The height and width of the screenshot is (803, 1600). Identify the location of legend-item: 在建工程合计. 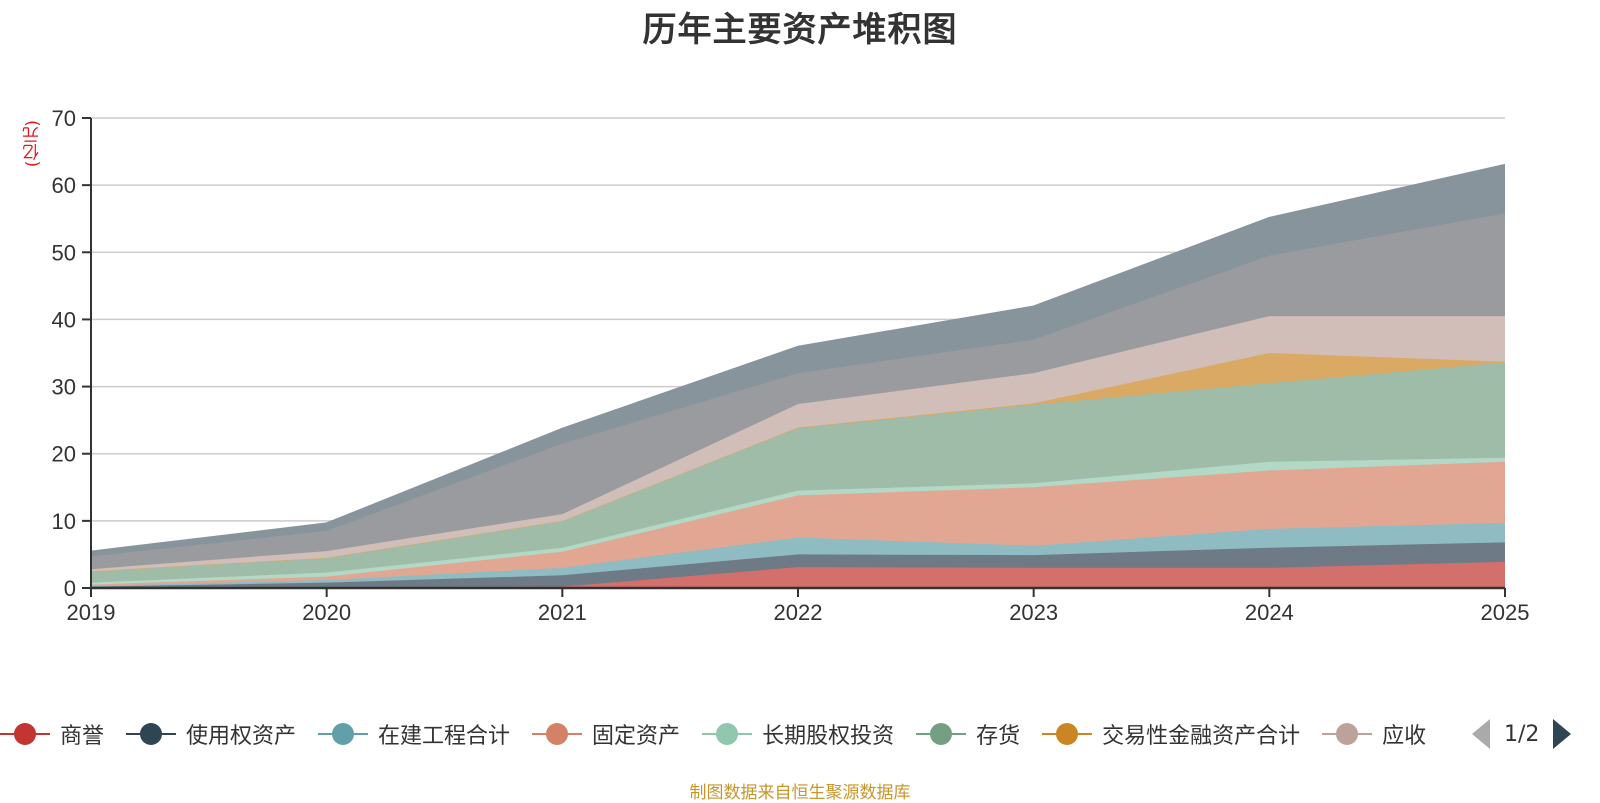
(414, 734).